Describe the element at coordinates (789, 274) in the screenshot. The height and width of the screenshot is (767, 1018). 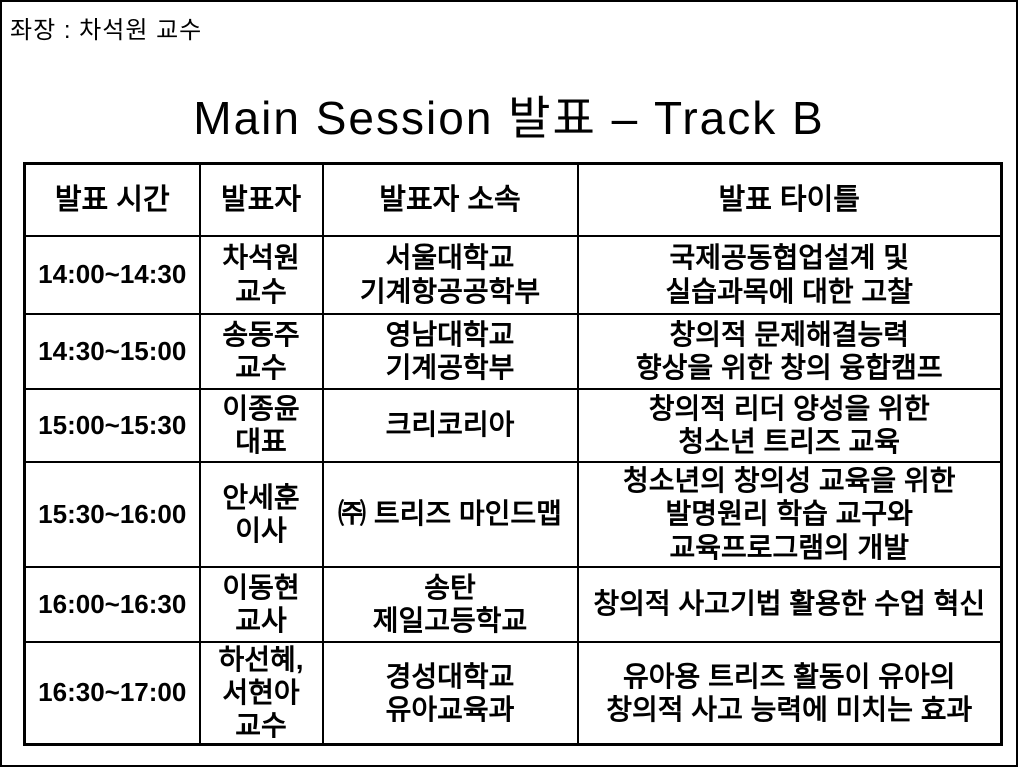
I see `cell-title: 국제공동협업설계 및 실습과목에 대한 고찰` at that location.